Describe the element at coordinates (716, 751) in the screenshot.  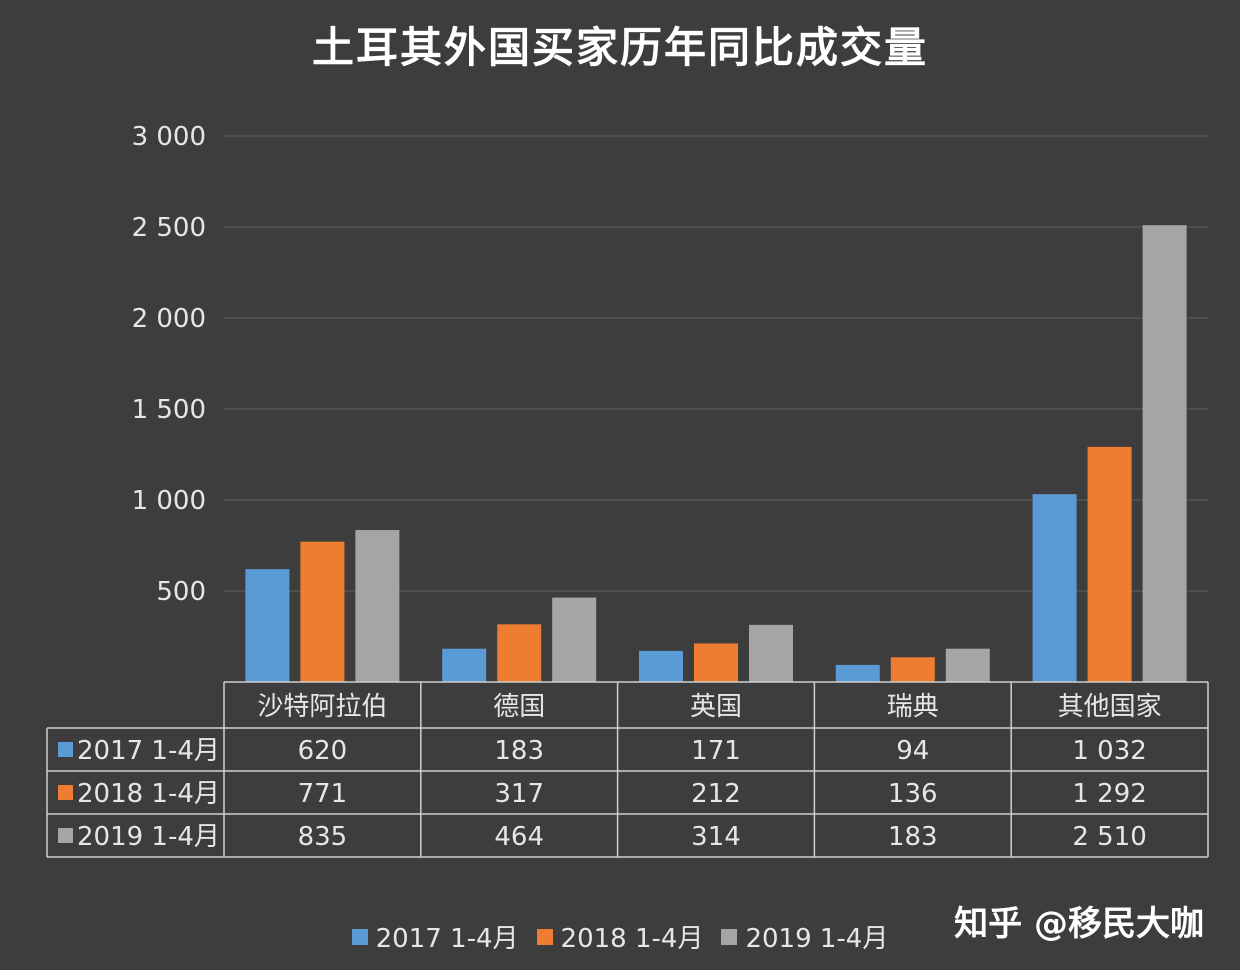
I see `data-label: 171` at that location.